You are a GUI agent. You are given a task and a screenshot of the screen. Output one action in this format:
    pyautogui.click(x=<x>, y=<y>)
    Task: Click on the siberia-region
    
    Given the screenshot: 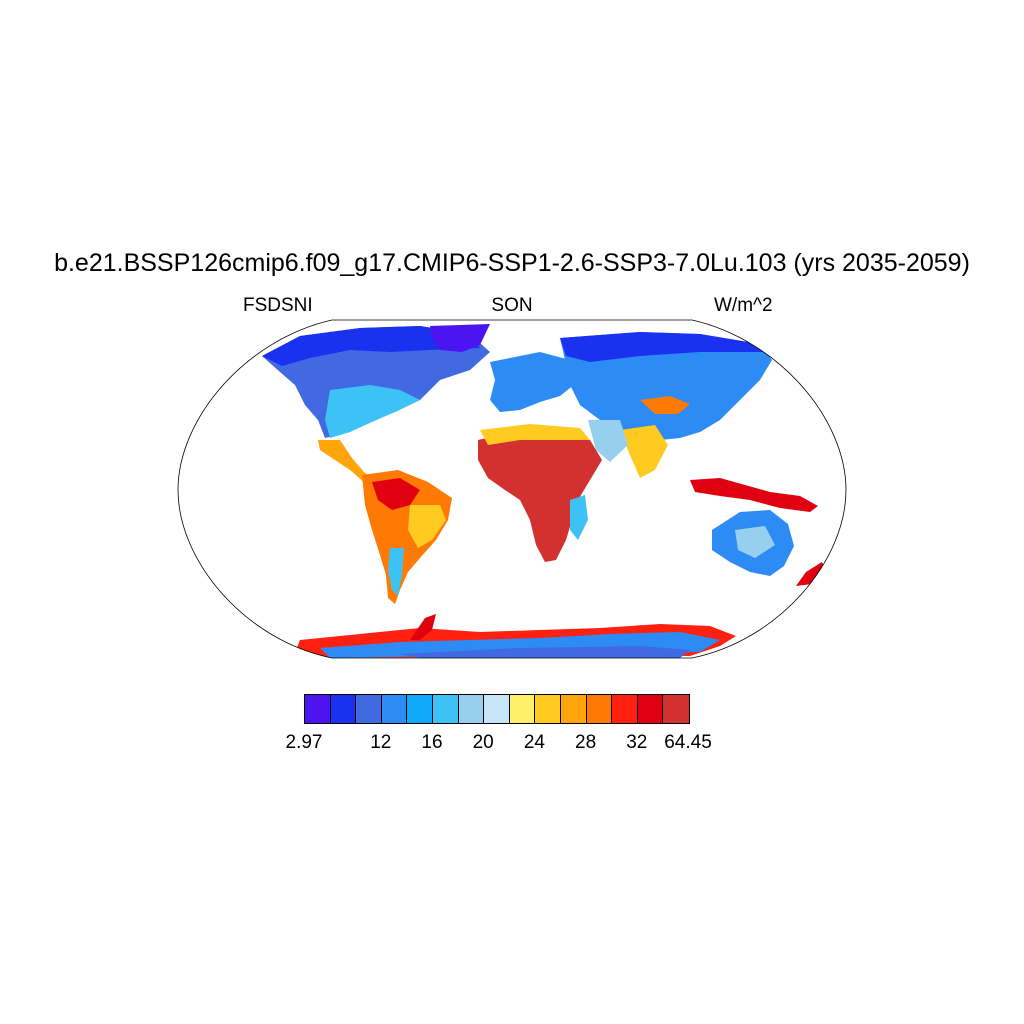 What is the action you would take?
    pyautogui.click(x=662, y=347)
    